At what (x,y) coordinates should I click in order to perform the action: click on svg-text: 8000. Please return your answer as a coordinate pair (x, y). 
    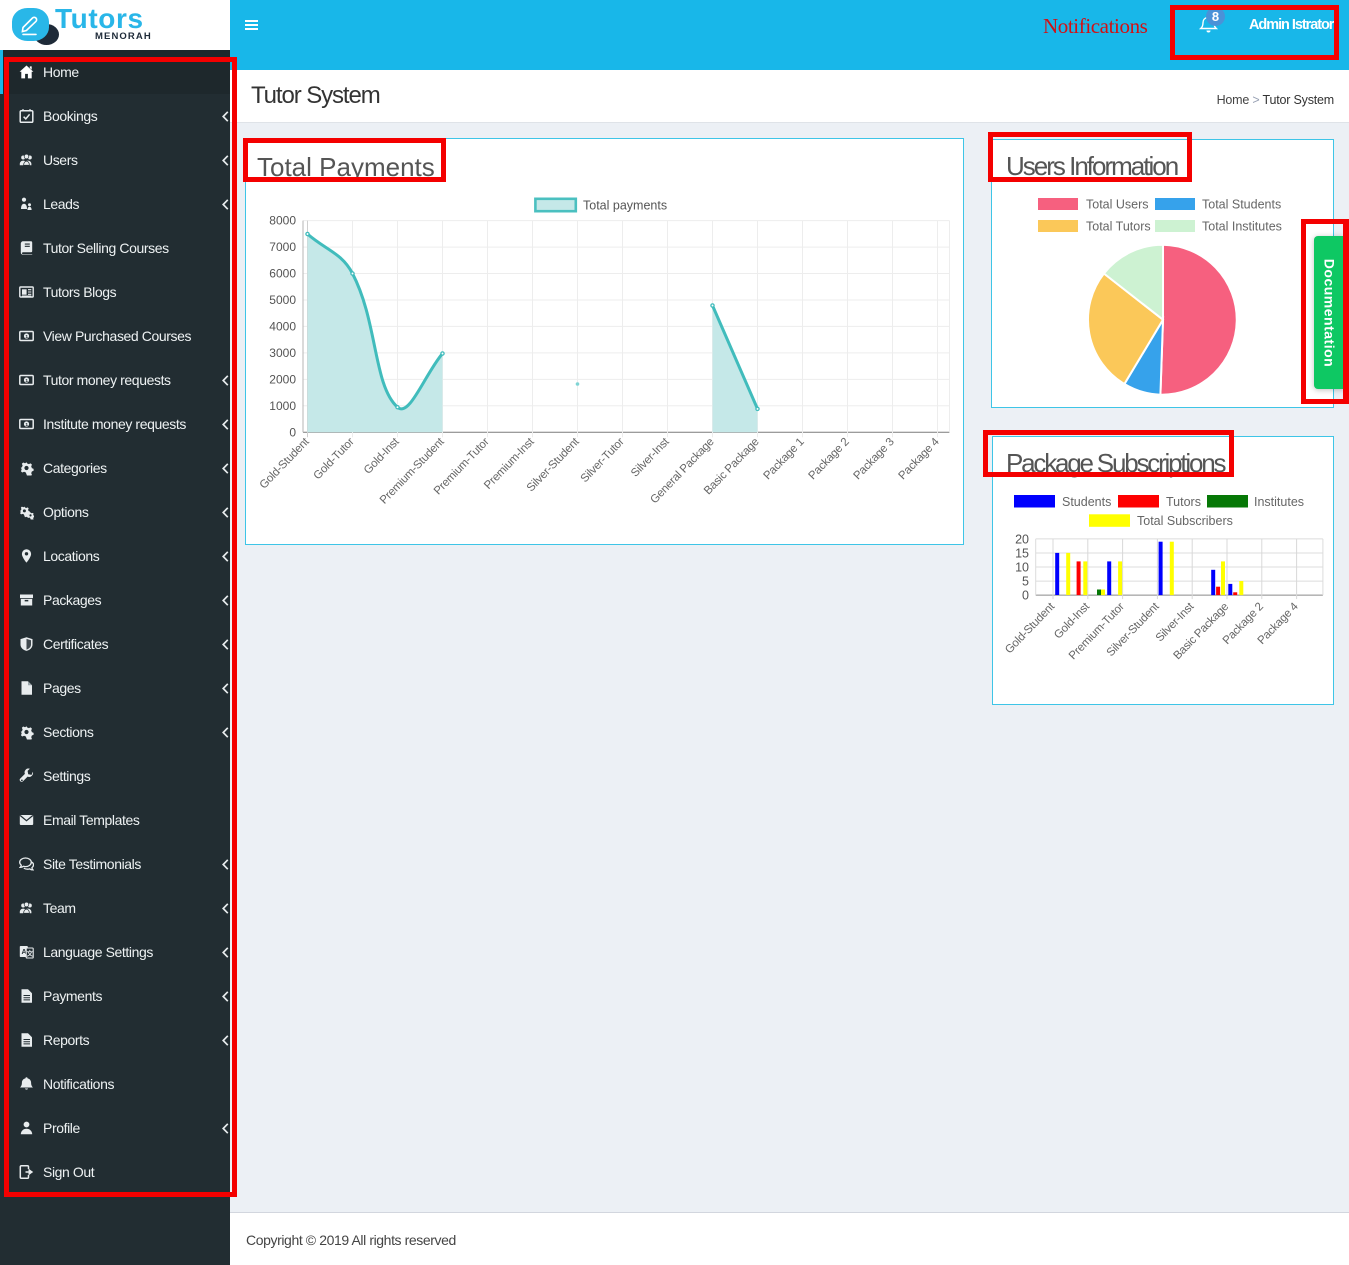
    Looking at the image, I should click on (282, 221).